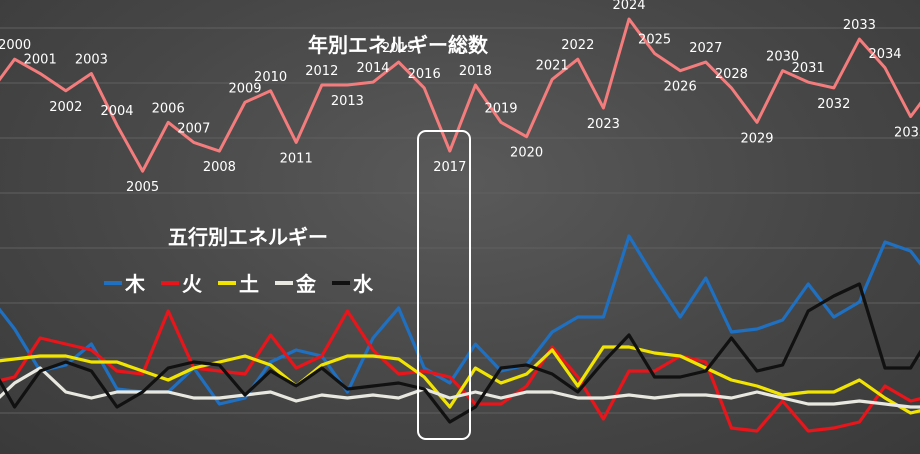  What do you see at coordinates (347, 101) in the screenshot?
I see `year-label: 2013` at bounding box center [347, 101].